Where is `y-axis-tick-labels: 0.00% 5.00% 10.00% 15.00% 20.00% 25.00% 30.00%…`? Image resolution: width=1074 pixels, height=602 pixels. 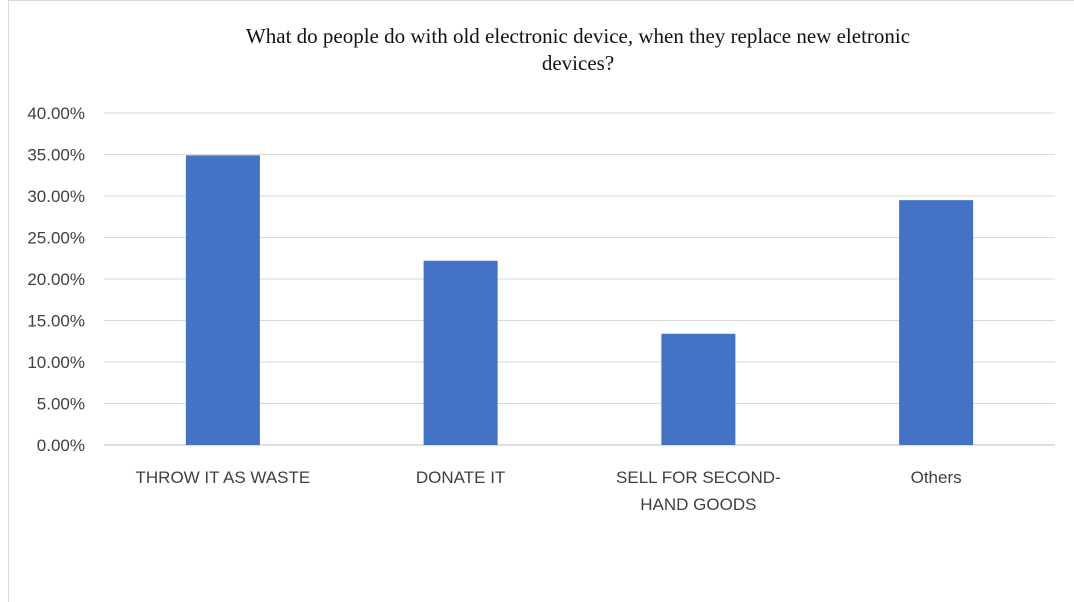
y-axis-tick-labels: 0.00% 5.00% 10.00% 15.00% 20.00% 25.00% 30.00%… is located at coordinates (56, 279).